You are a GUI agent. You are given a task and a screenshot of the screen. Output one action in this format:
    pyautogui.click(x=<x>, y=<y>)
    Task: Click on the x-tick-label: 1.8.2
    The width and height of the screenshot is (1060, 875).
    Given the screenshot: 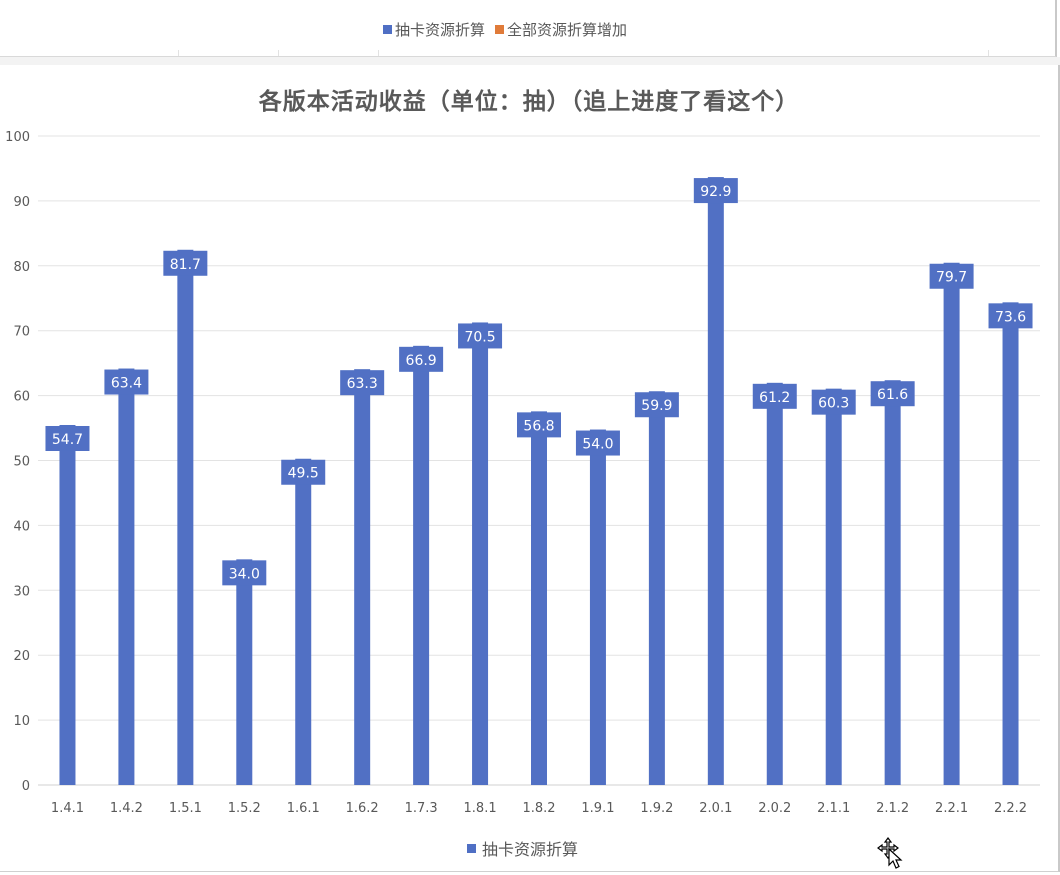 What is the action you would take?
    pyautogui.click(x=538, y=808)
    